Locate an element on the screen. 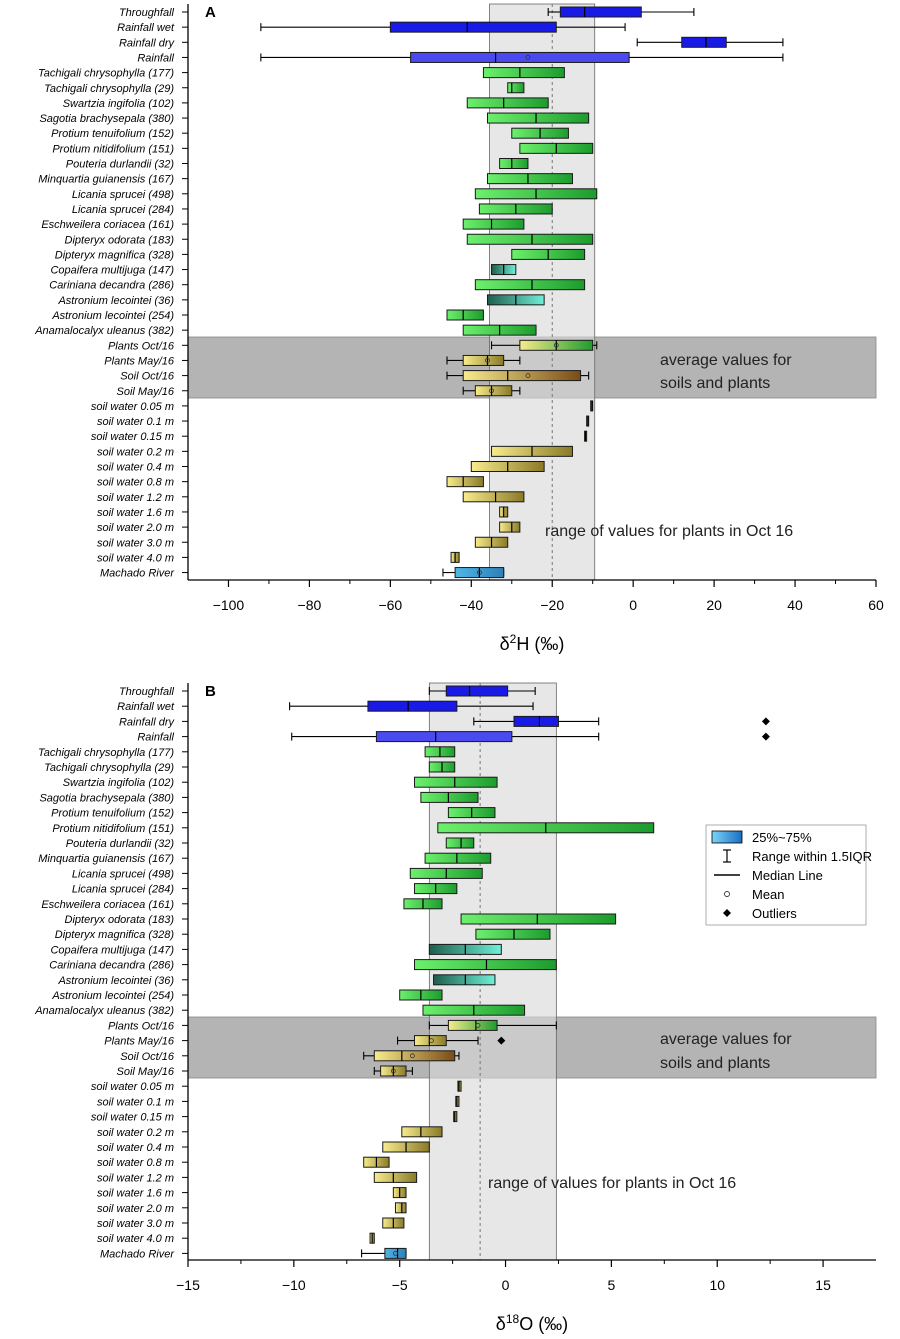 The width and height of the screenshot is (900, 1339). category-label: soil water 1.2 m is located at coordinates (135, 498).